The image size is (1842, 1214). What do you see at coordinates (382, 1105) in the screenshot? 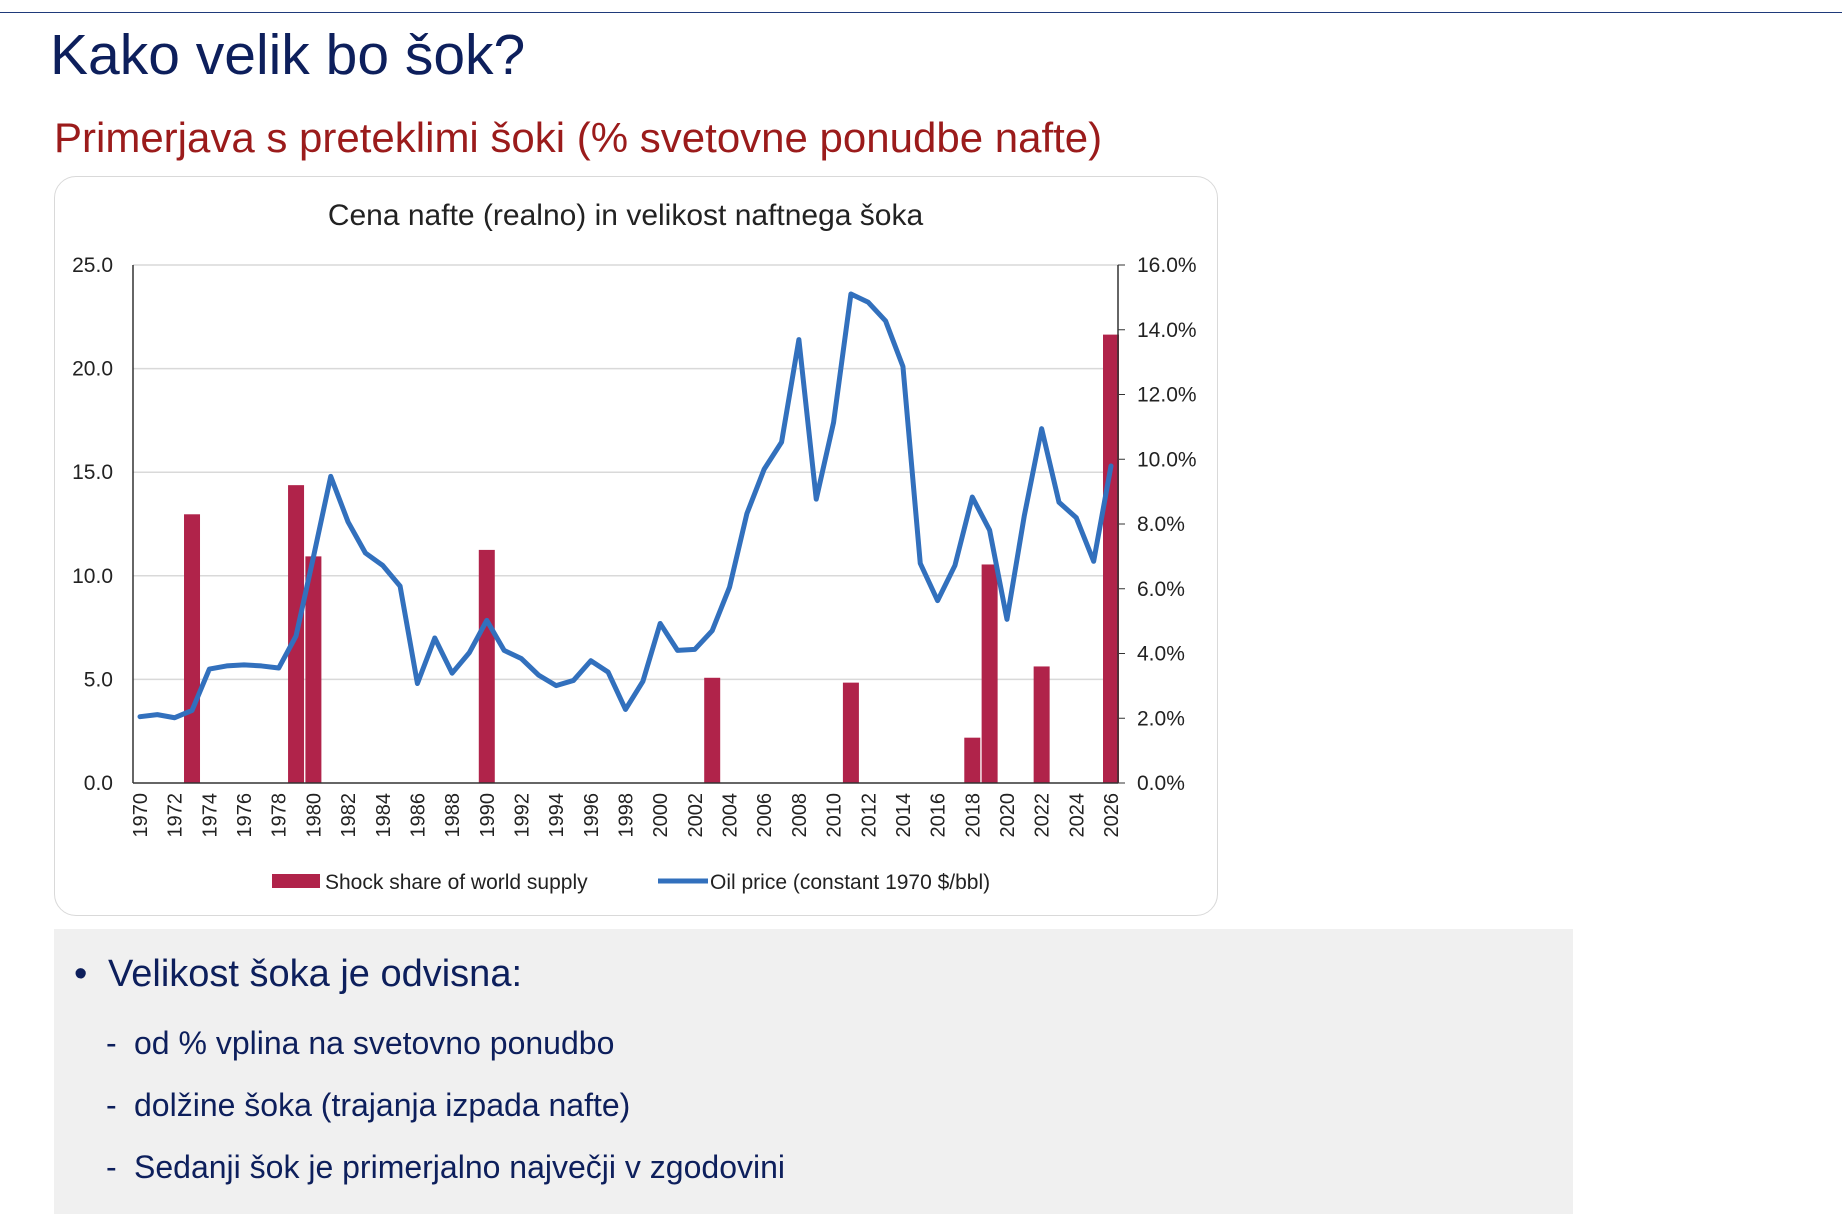
I see `bullet-sub-text: dolžine šoka (trajanja izpada nafte)` at bounding box center [382, 1105].